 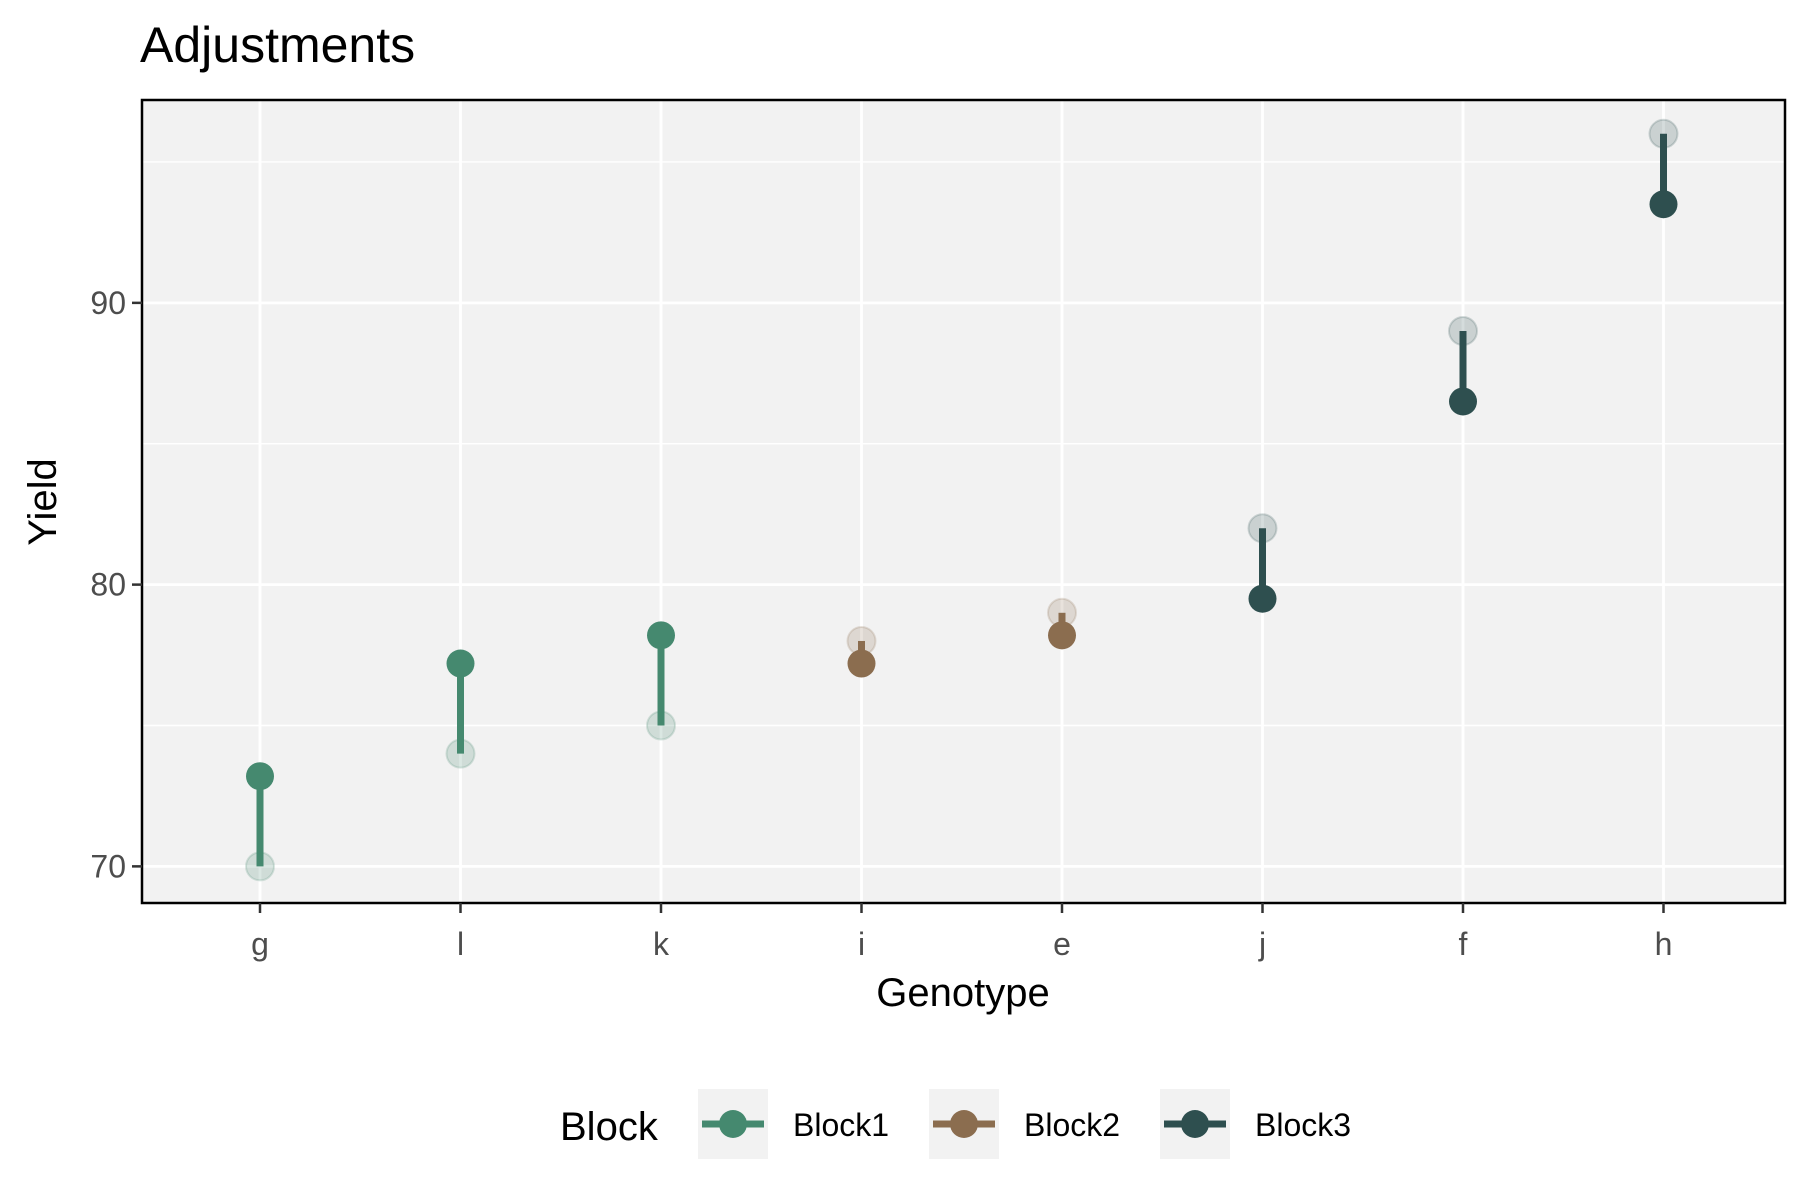 What do you see at coordinates (841, 1125) in the screenshot?
I see `legend-label: Block1` at bounding box center [841, 1125].